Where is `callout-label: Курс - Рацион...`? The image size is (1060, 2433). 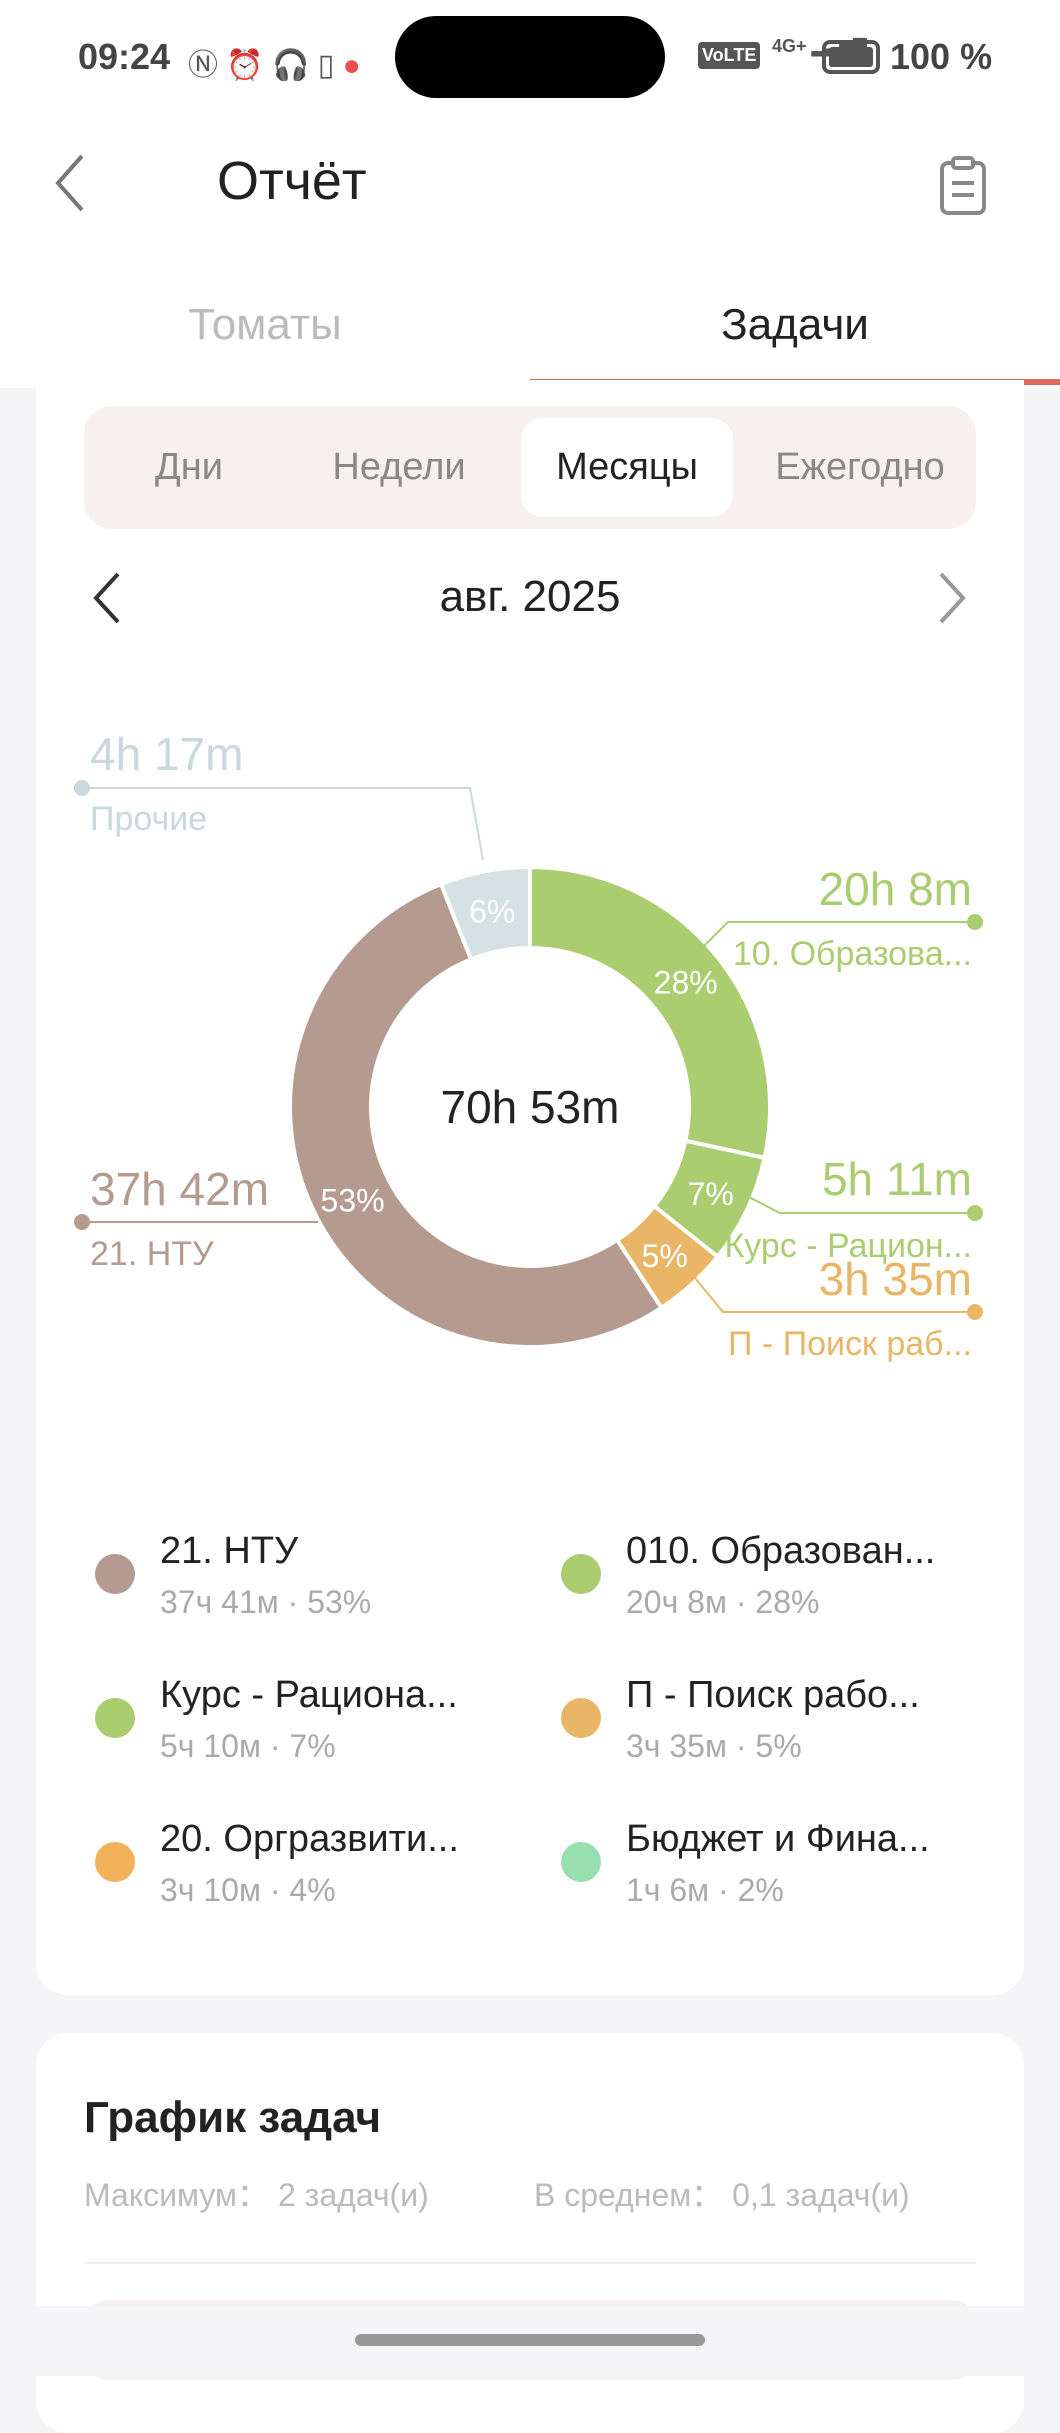 callout-label: Курс - Рацион... is located at coordinates (849, 1246).